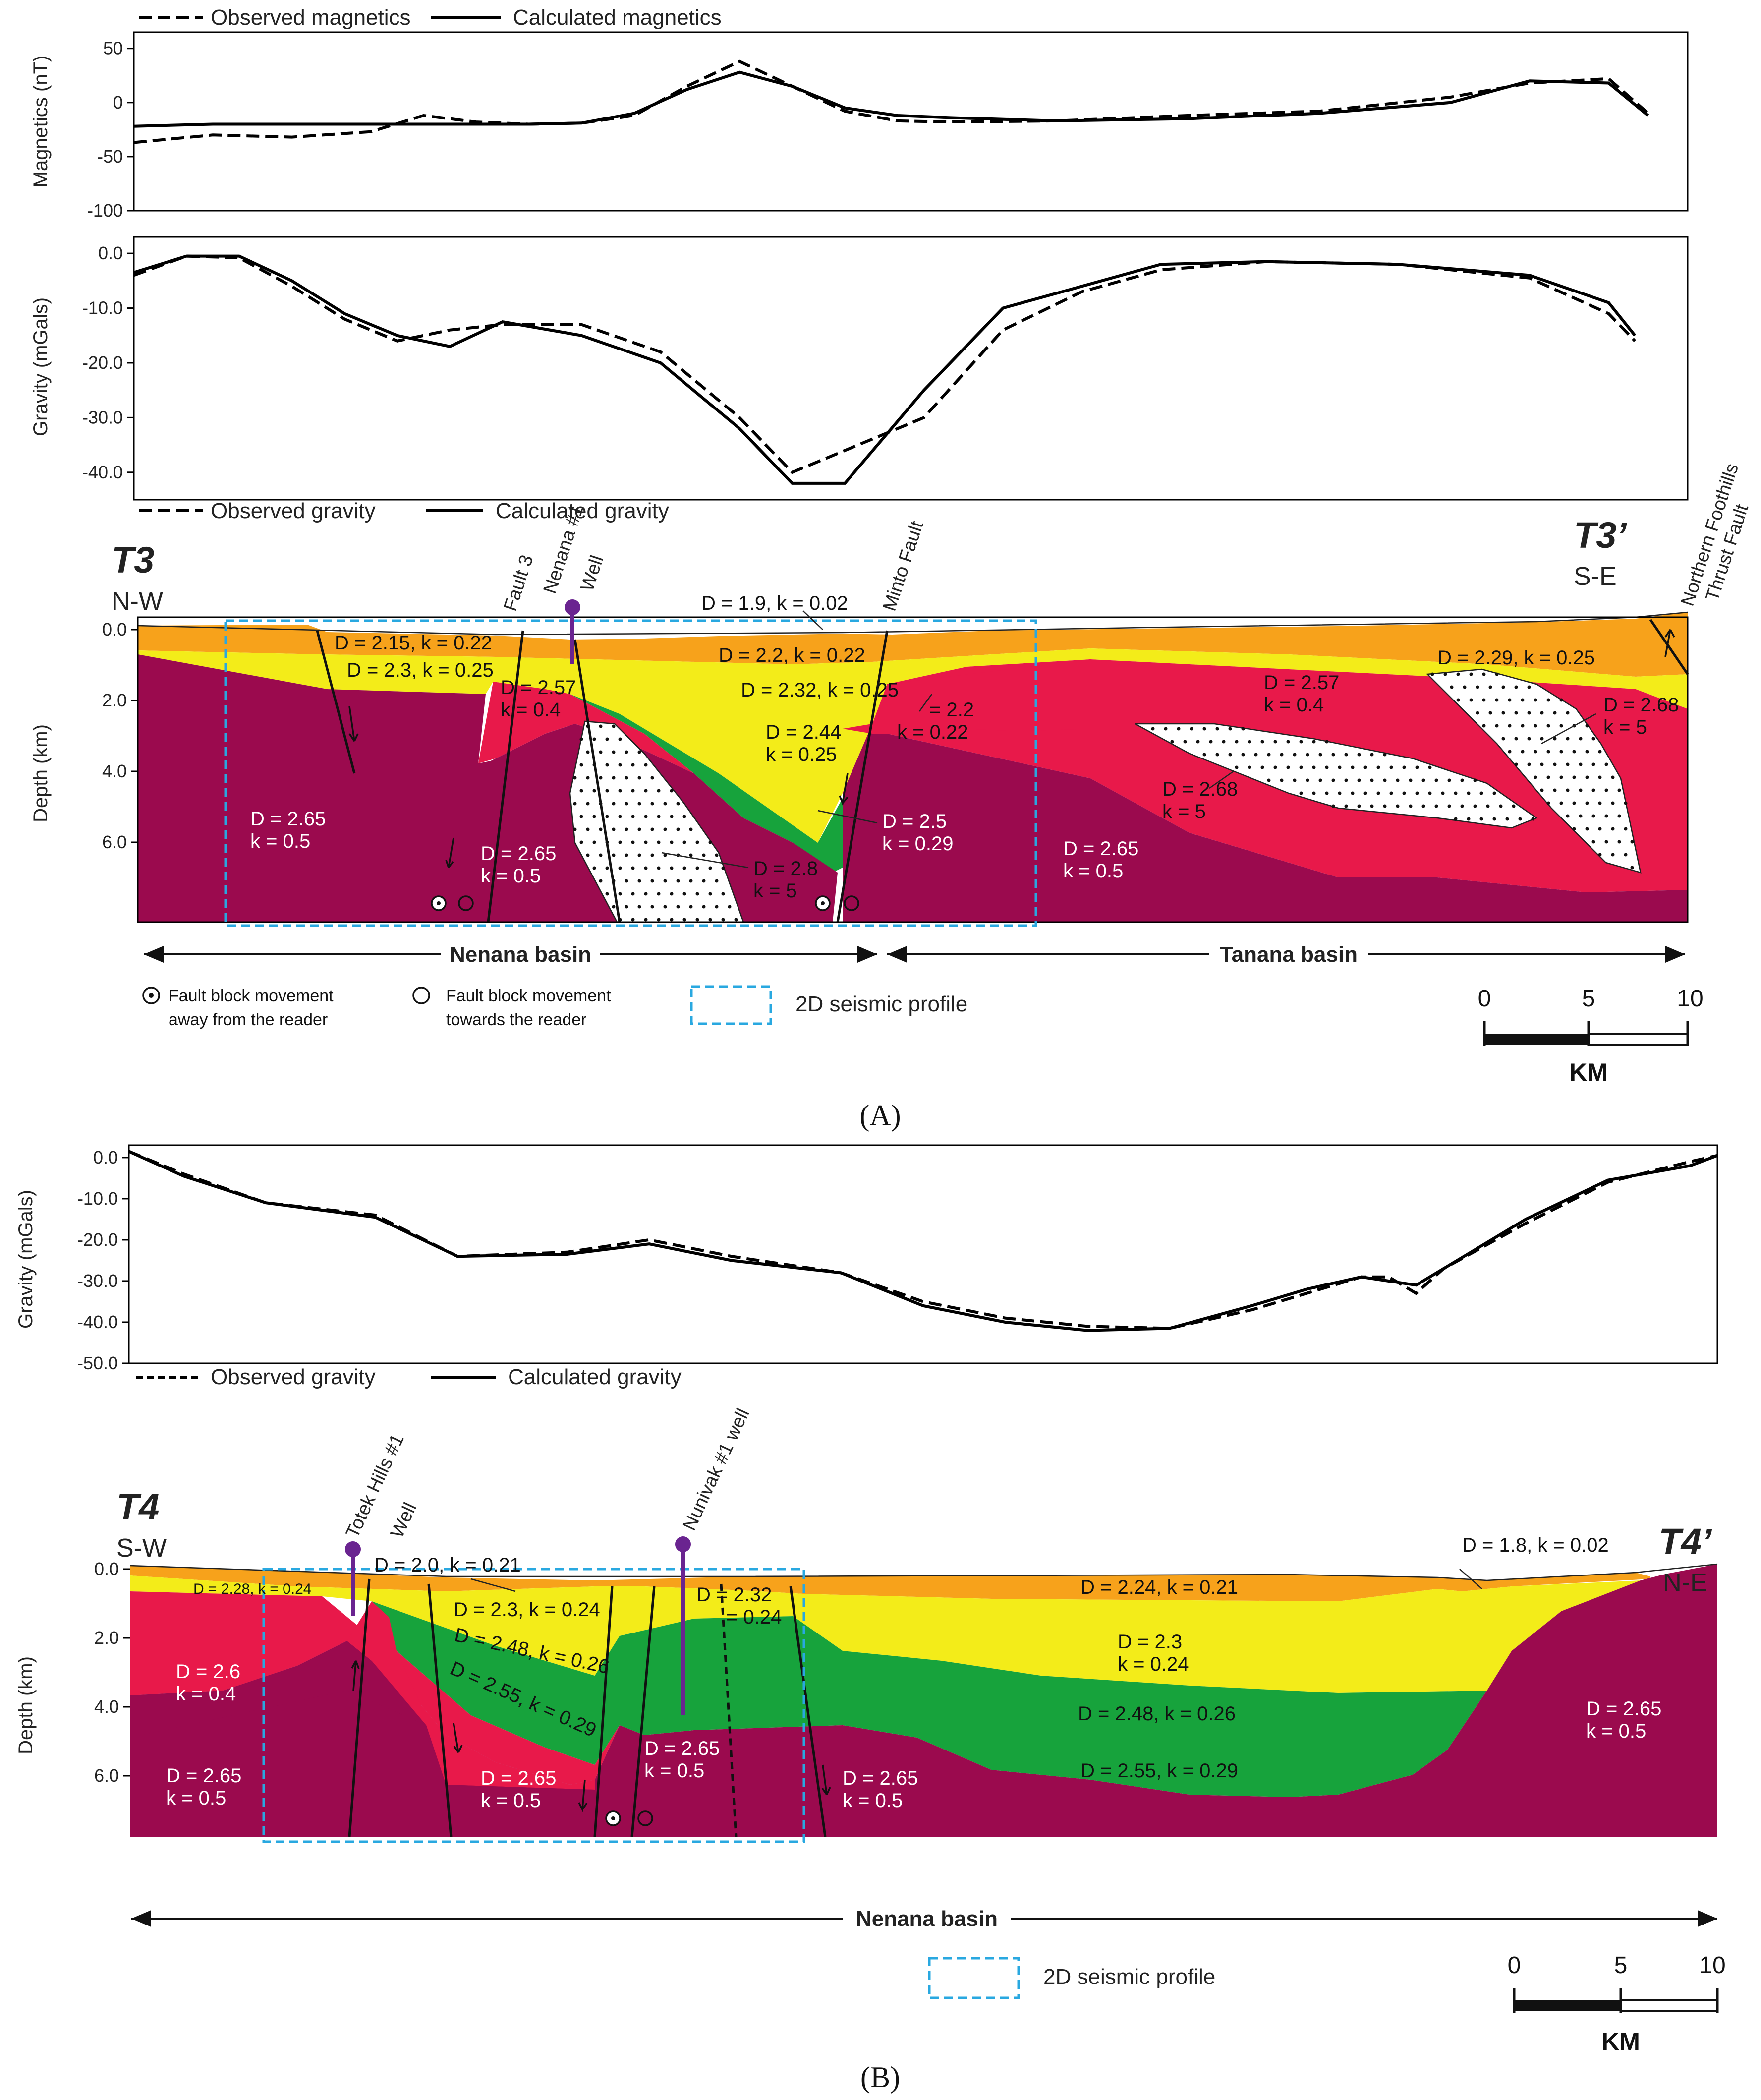  What do you see at coordinates (447, 1565) in the screenshot?
I see `label-t4-d2.0: D = 2.0, k = 0.21` at bounding box center [447, 1565].